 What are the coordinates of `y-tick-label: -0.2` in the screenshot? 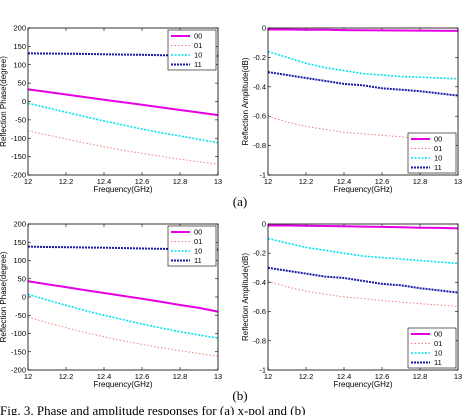 It's located at (259, 253).